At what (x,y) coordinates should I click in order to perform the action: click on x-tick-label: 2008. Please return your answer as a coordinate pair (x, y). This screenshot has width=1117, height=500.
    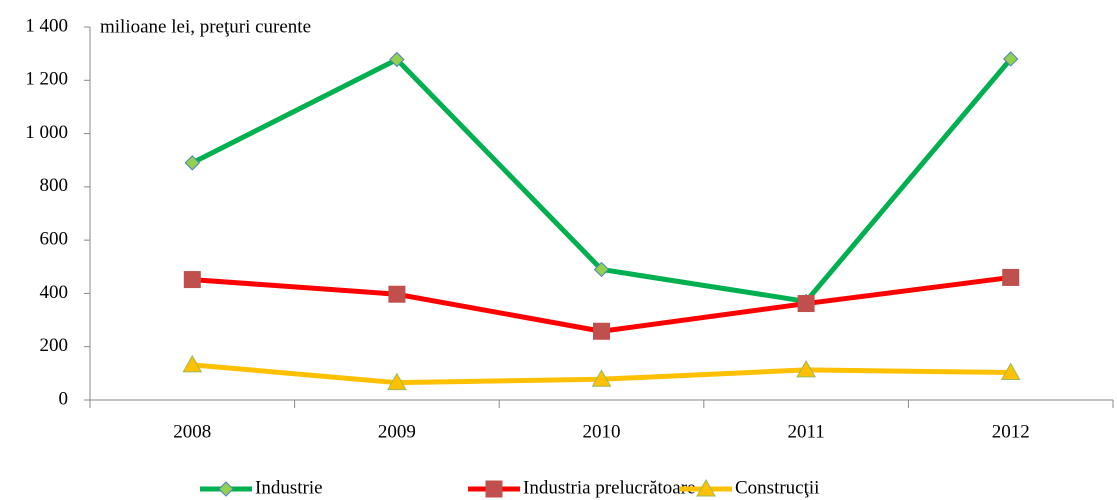
    Looking at the image, I should click on (192, 431).